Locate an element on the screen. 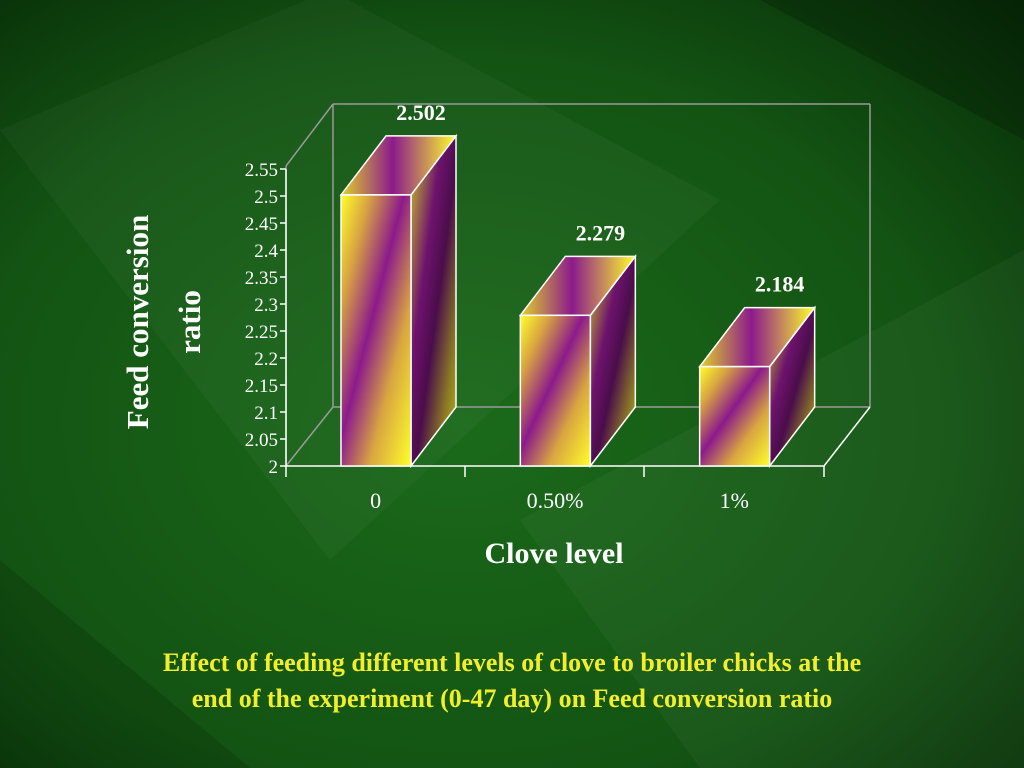 This screenshot has width=1024, height=768. y-axis-ticks: 2 2.05 2.1 2.15 2.2 2.25 2.3 2.35 2.4 2.45 2.5 2.55 is located at coordinates (266, 319).